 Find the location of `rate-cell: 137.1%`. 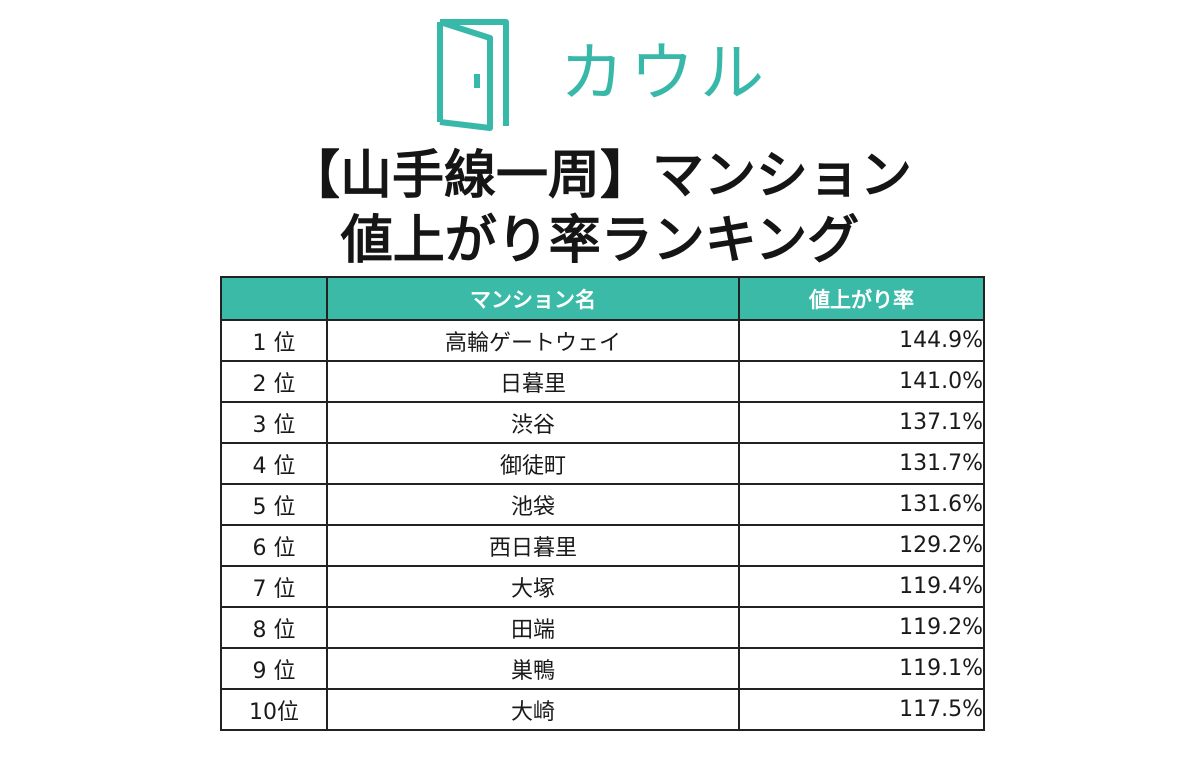

rate-cell: 137.1% is located at coordinates (861, 422).